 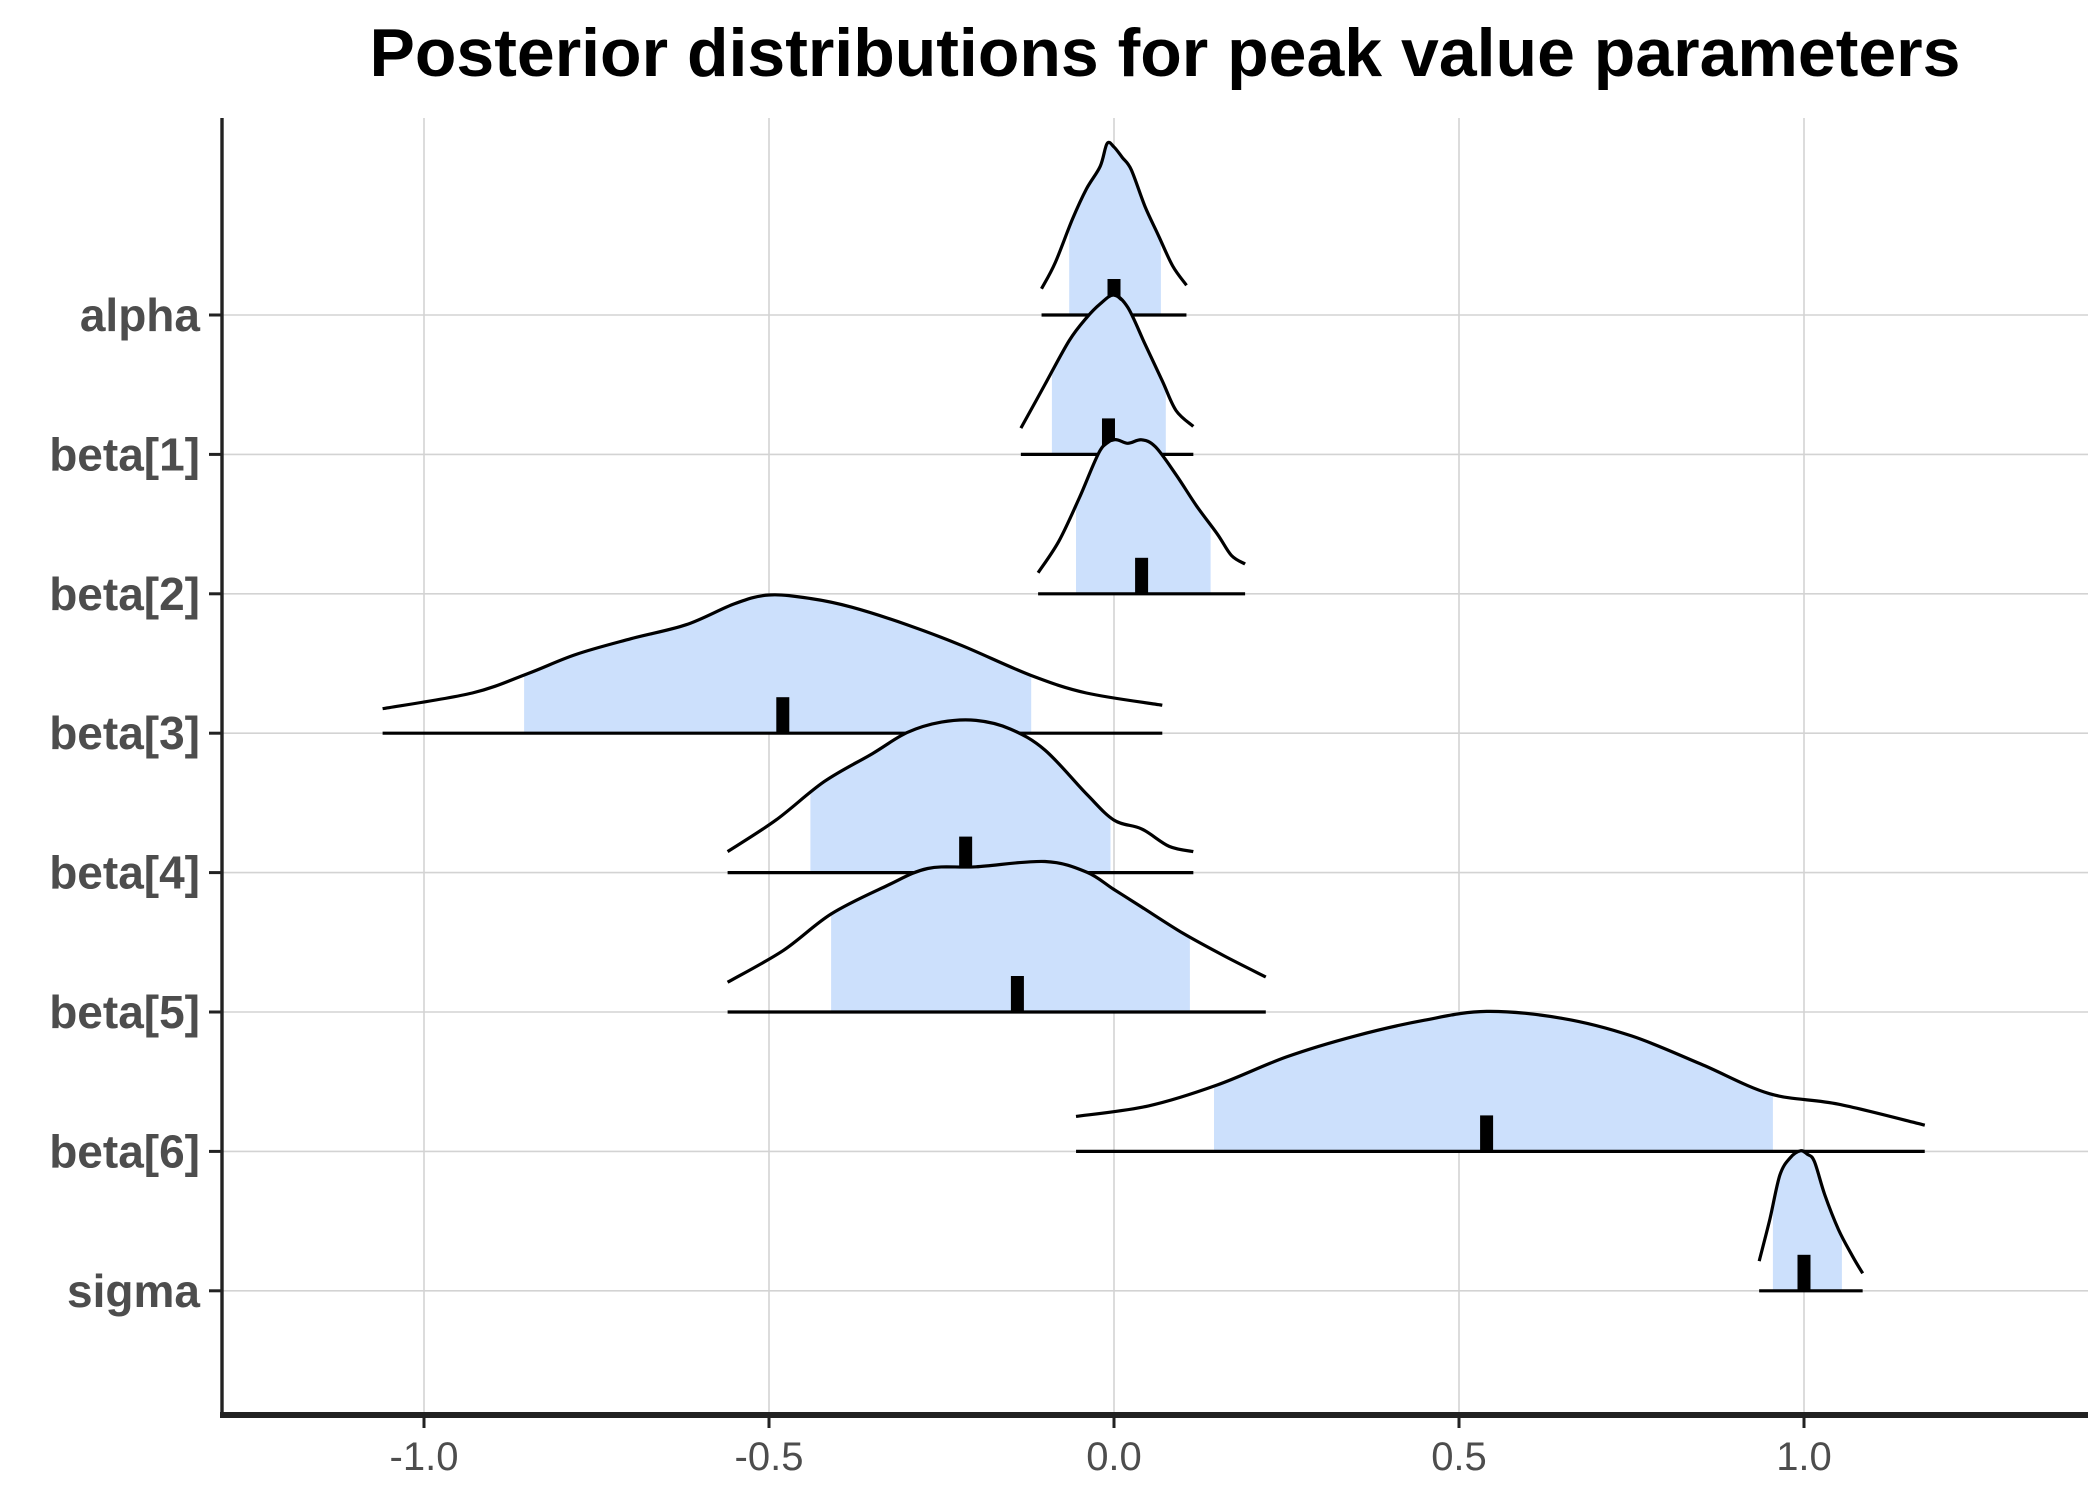 I want to click on x-tick-label: 1.0, so click(x=1804, y=1457).